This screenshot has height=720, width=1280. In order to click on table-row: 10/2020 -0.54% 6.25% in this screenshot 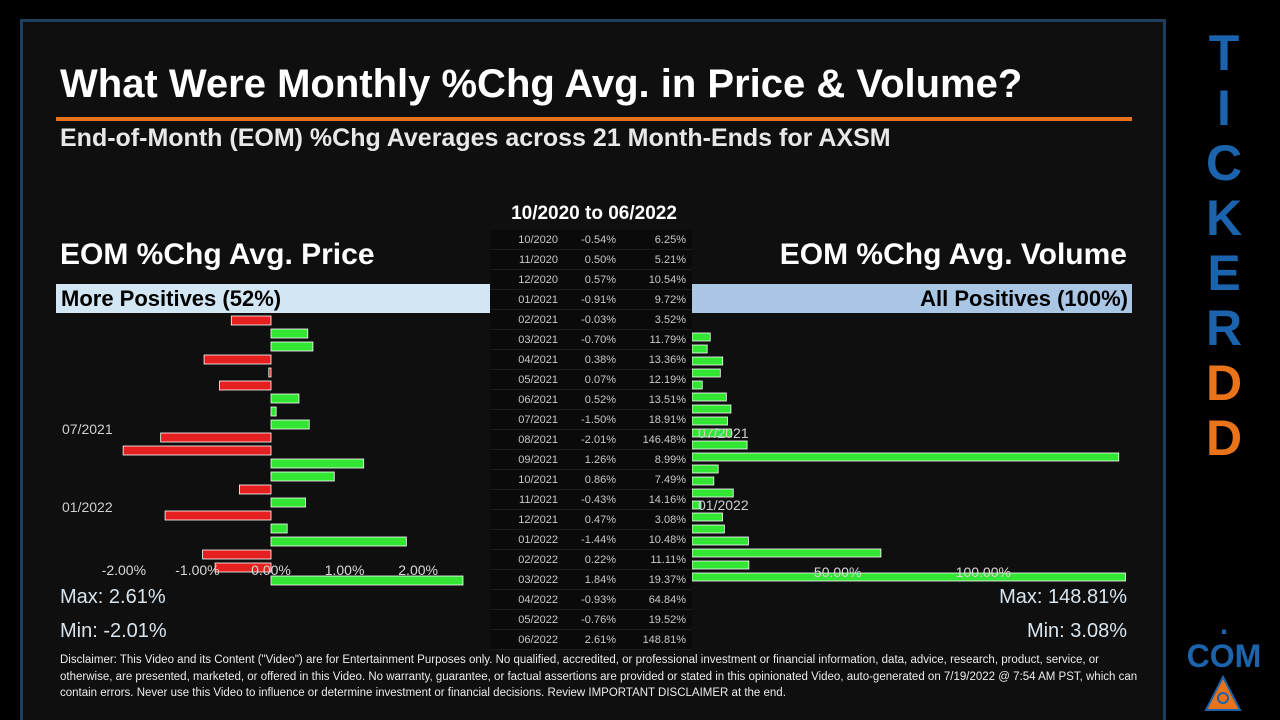, I will do `click(591, 240)`.